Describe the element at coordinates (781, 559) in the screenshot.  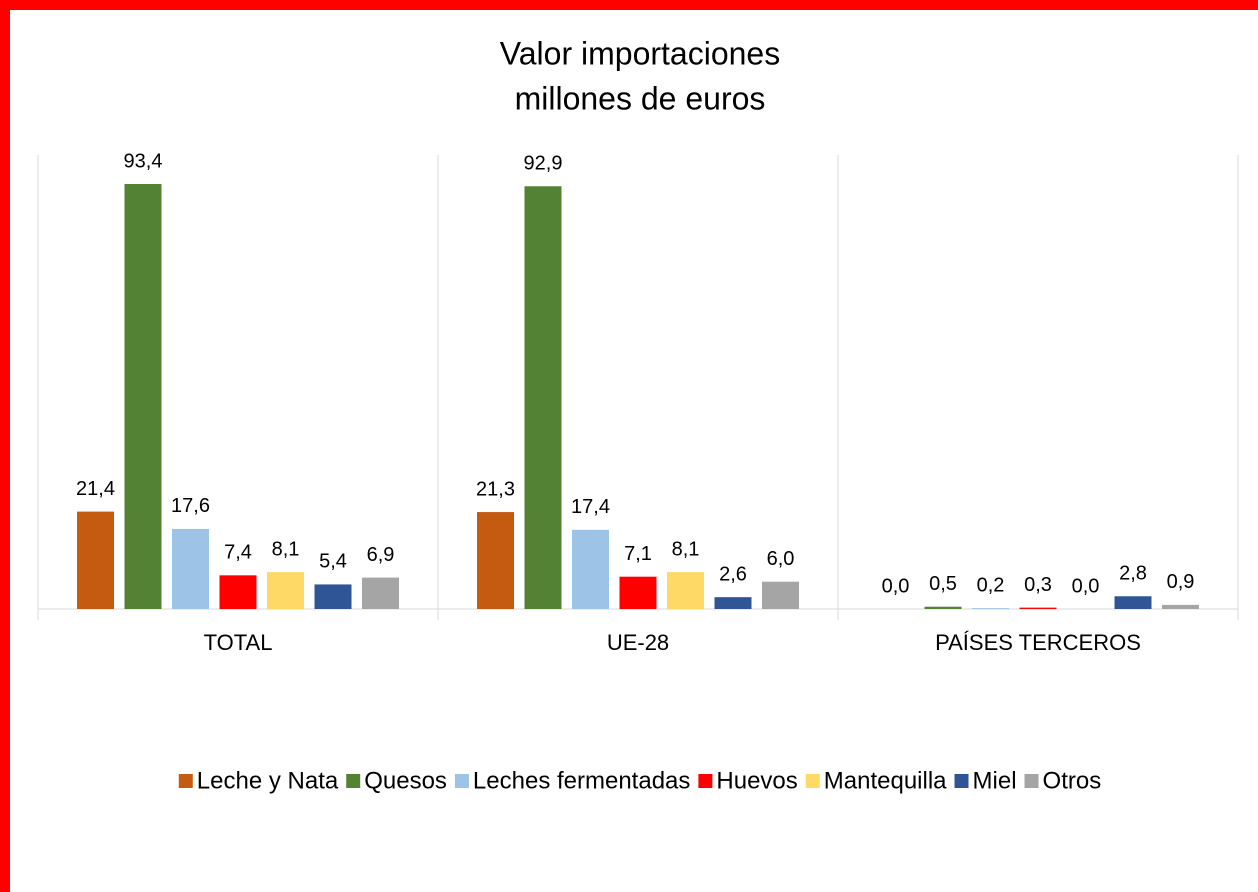
I see `data-label: 6,0` at that location.